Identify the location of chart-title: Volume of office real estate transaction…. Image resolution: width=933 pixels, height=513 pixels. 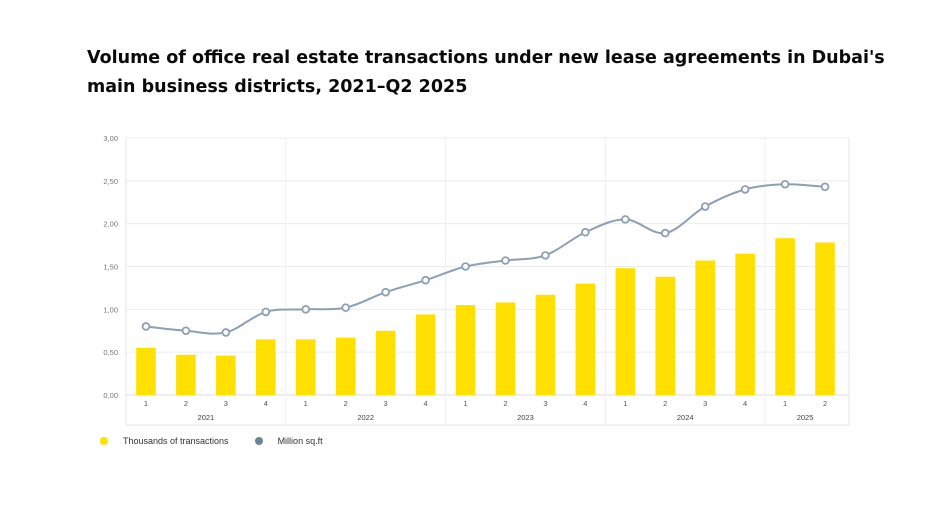
(486, 72).